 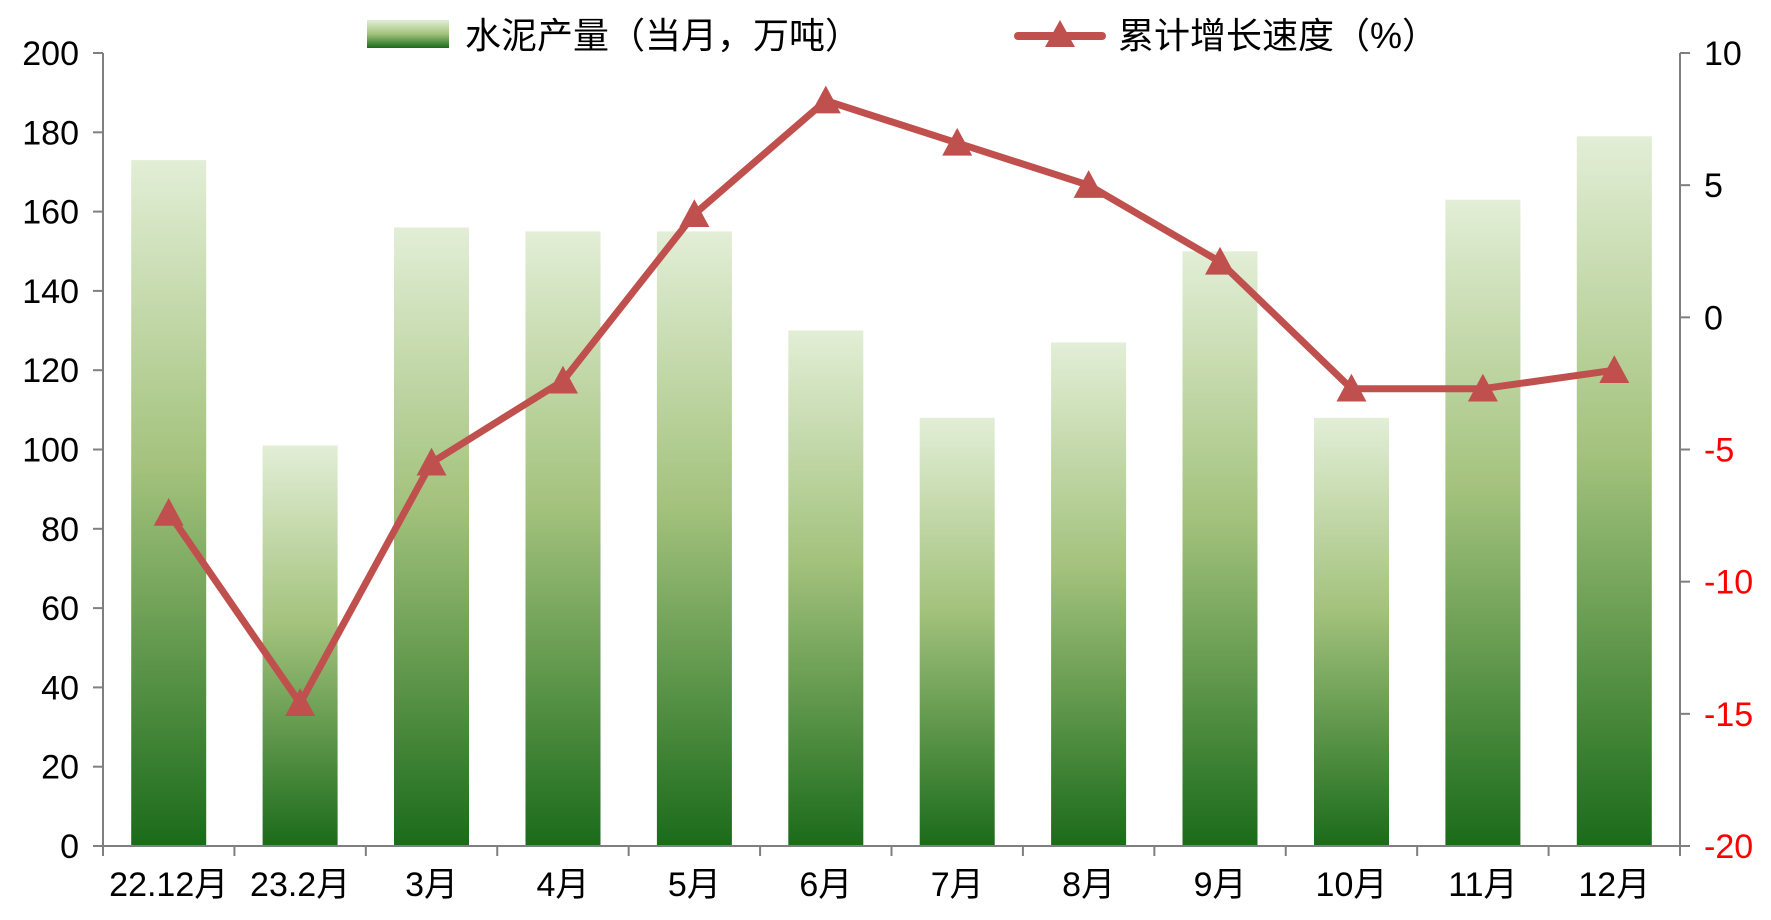 I want to click on right-tick-label: -15, so click(x=1728, y=715).